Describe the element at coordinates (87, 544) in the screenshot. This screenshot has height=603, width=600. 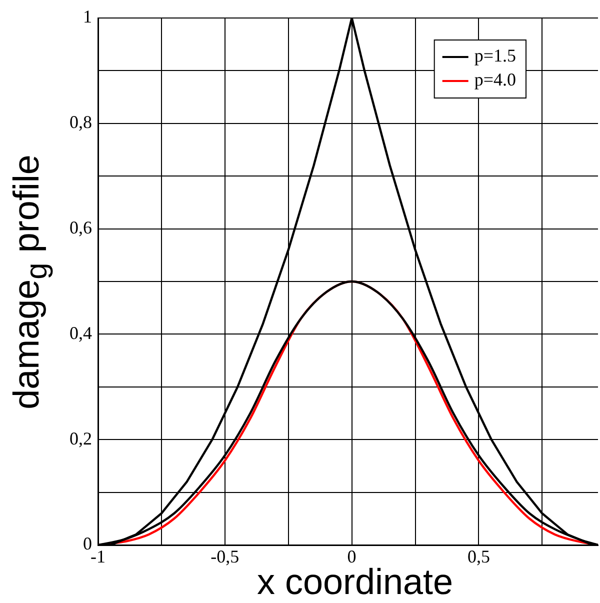
I see `y-tick-label: 0` at that location.